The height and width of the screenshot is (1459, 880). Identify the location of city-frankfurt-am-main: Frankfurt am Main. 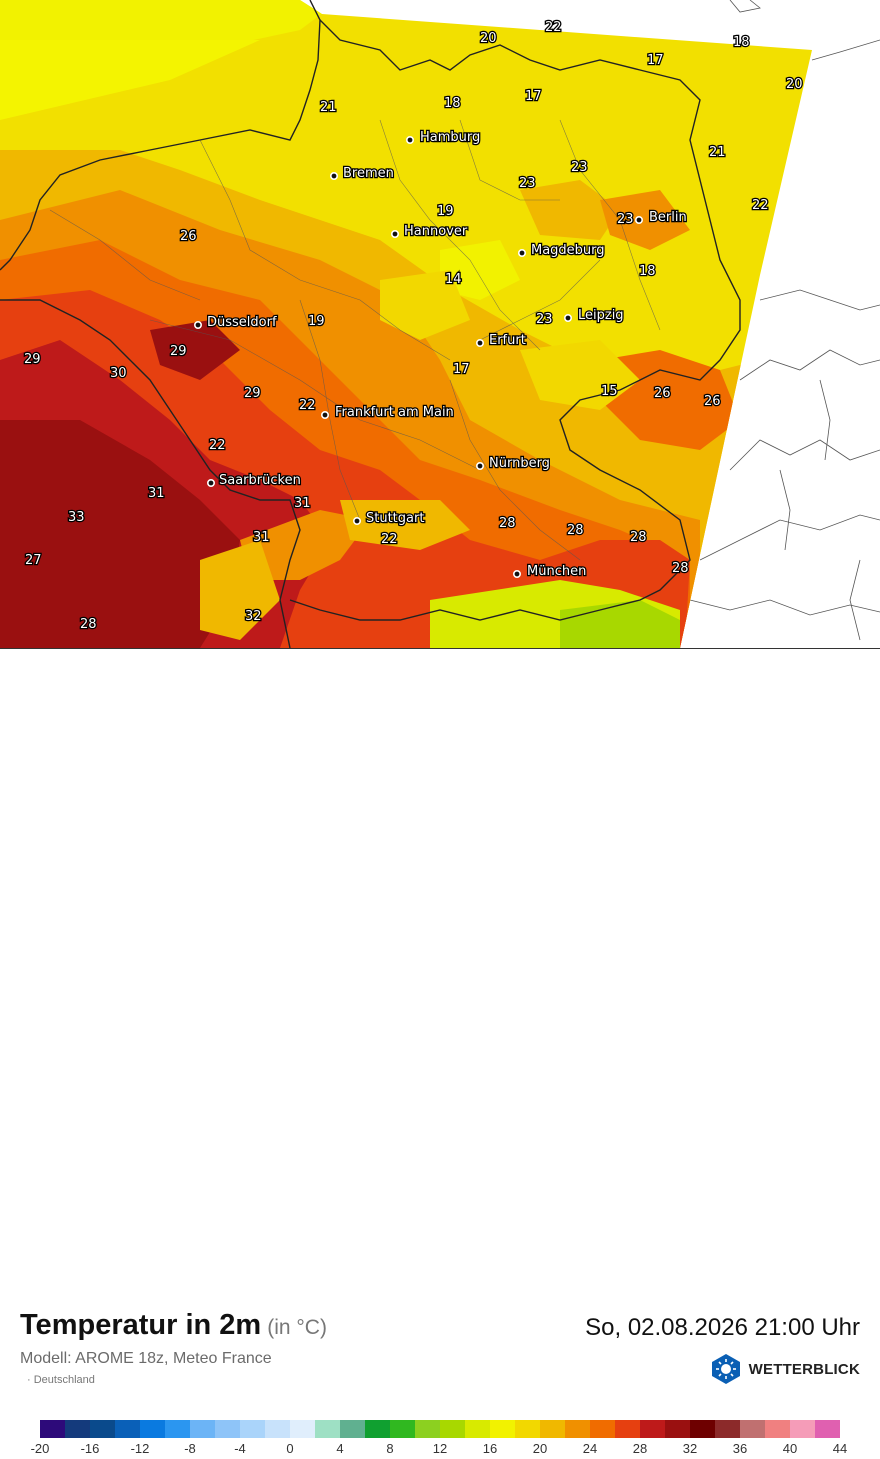
(387, 412).